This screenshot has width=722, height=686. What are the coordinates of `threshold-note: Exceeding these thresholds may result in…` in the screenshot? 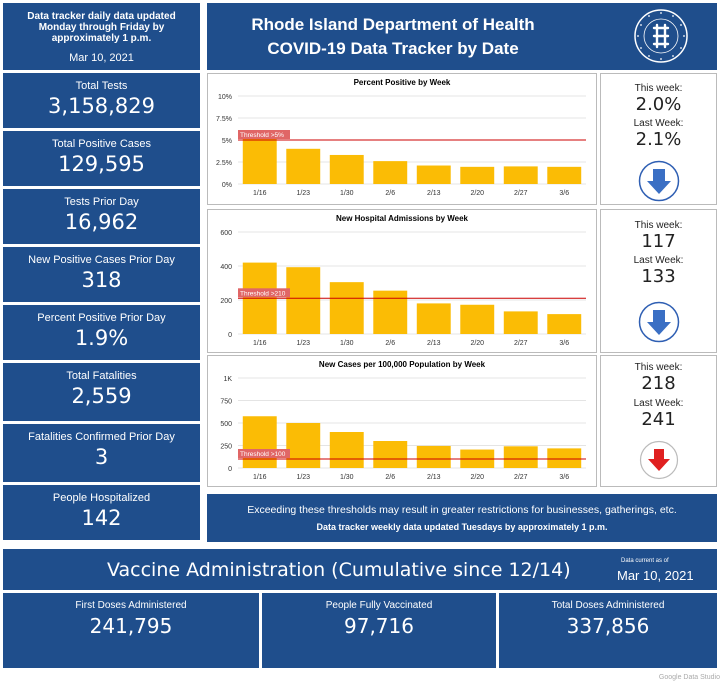 It's located at (462, 510).